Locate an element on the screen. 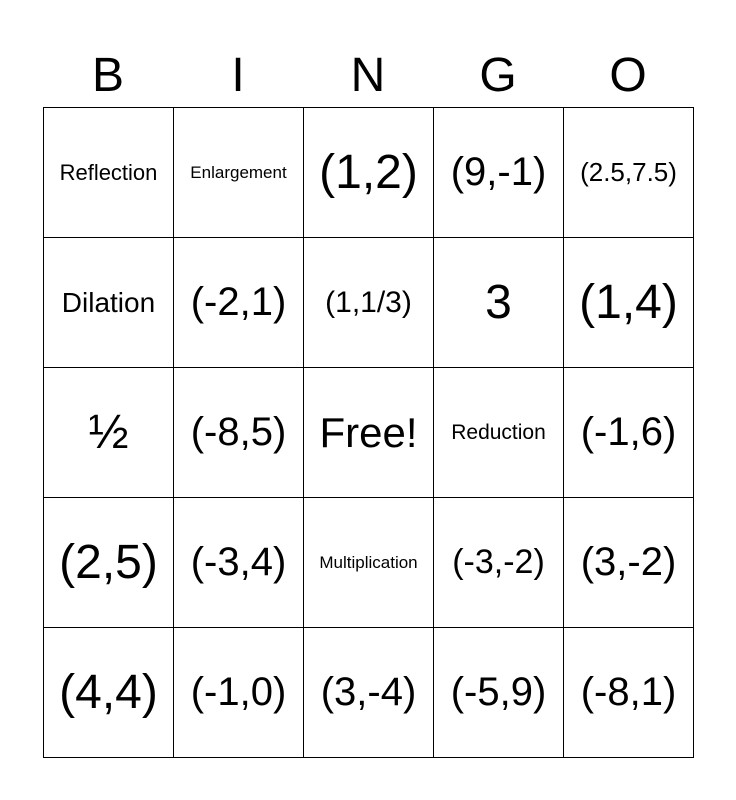 This screenshot has height=800, width=736. bingo-cell: (-1,0) is located at coordinates (239, 693).